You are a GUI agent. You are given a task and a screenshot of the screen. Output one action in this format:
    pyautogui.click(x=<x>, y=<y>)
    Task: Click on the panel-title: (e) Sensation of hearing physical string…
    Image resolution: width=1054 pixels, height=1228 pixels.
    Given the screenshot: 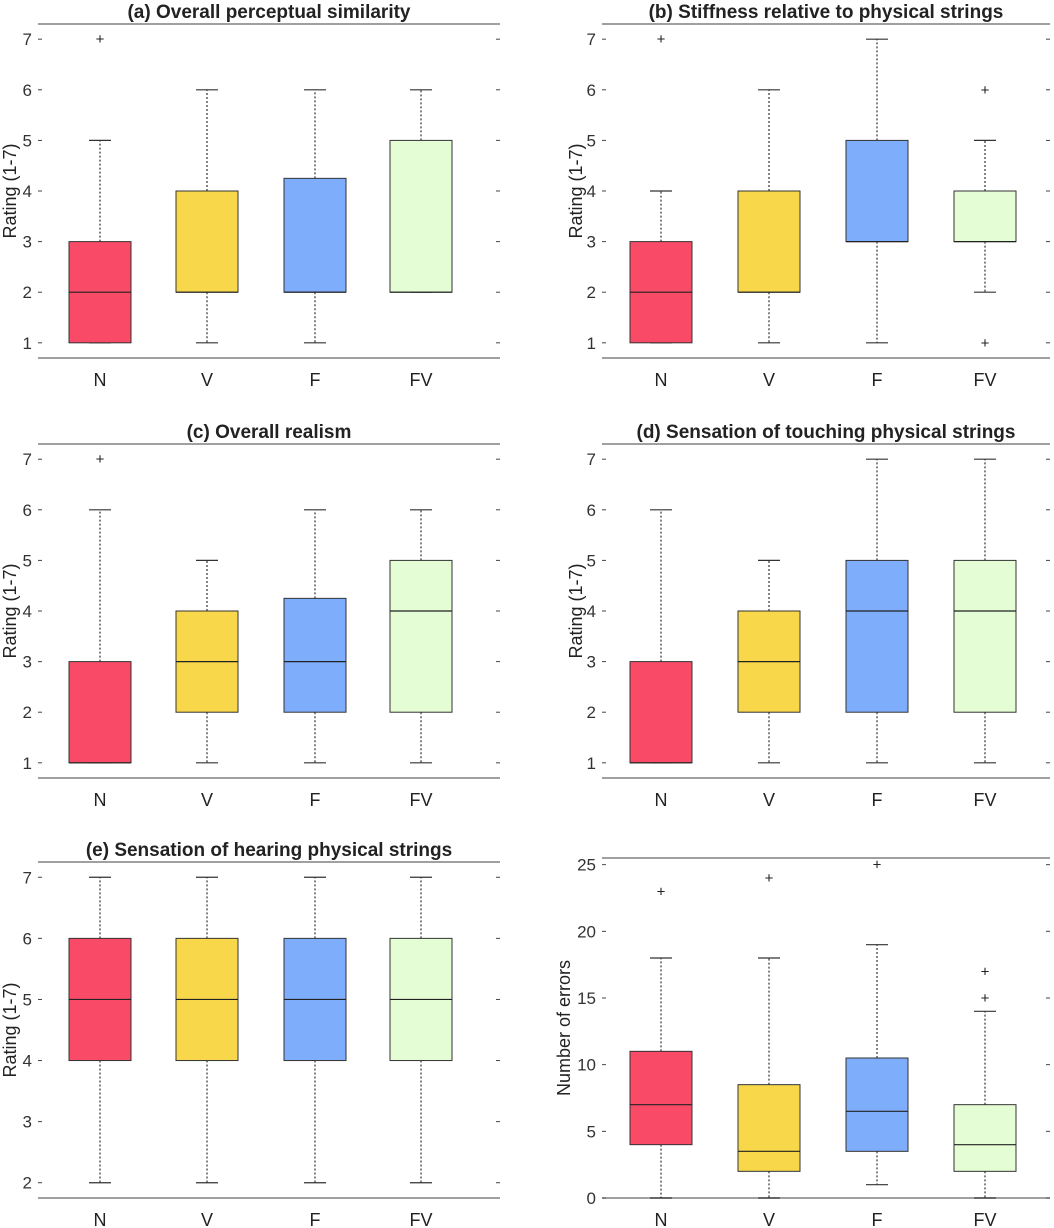 What is the action you would take?
    pyautogui.click(x=269, y=850)
    